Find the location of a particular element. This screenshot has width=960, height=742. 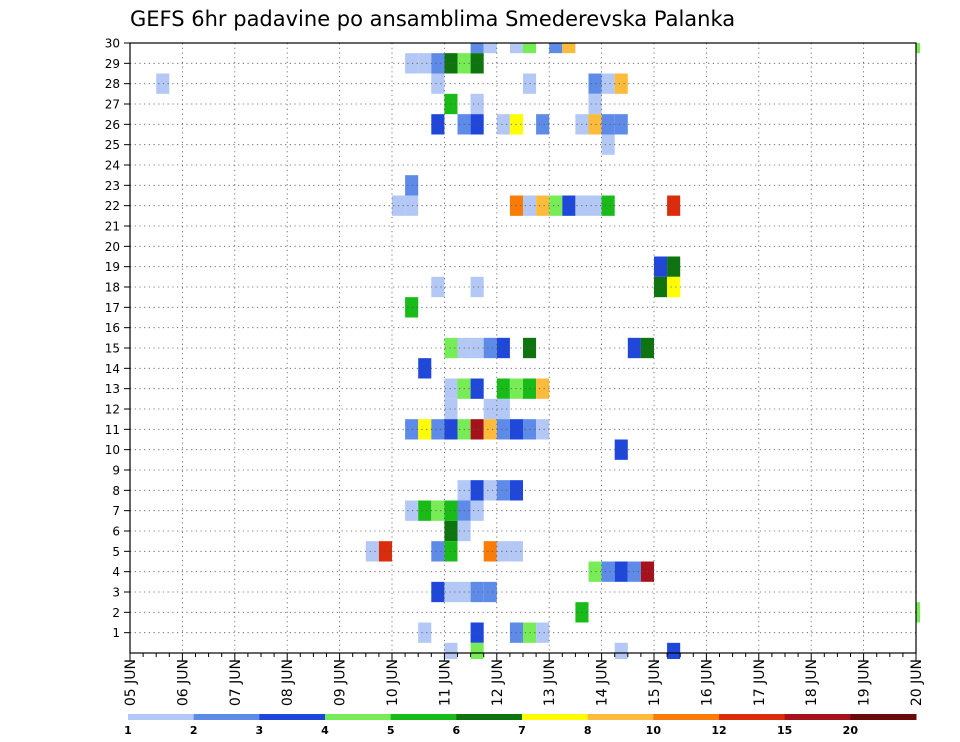

colorbar-label: 4 is located at coordinates (325, 730).